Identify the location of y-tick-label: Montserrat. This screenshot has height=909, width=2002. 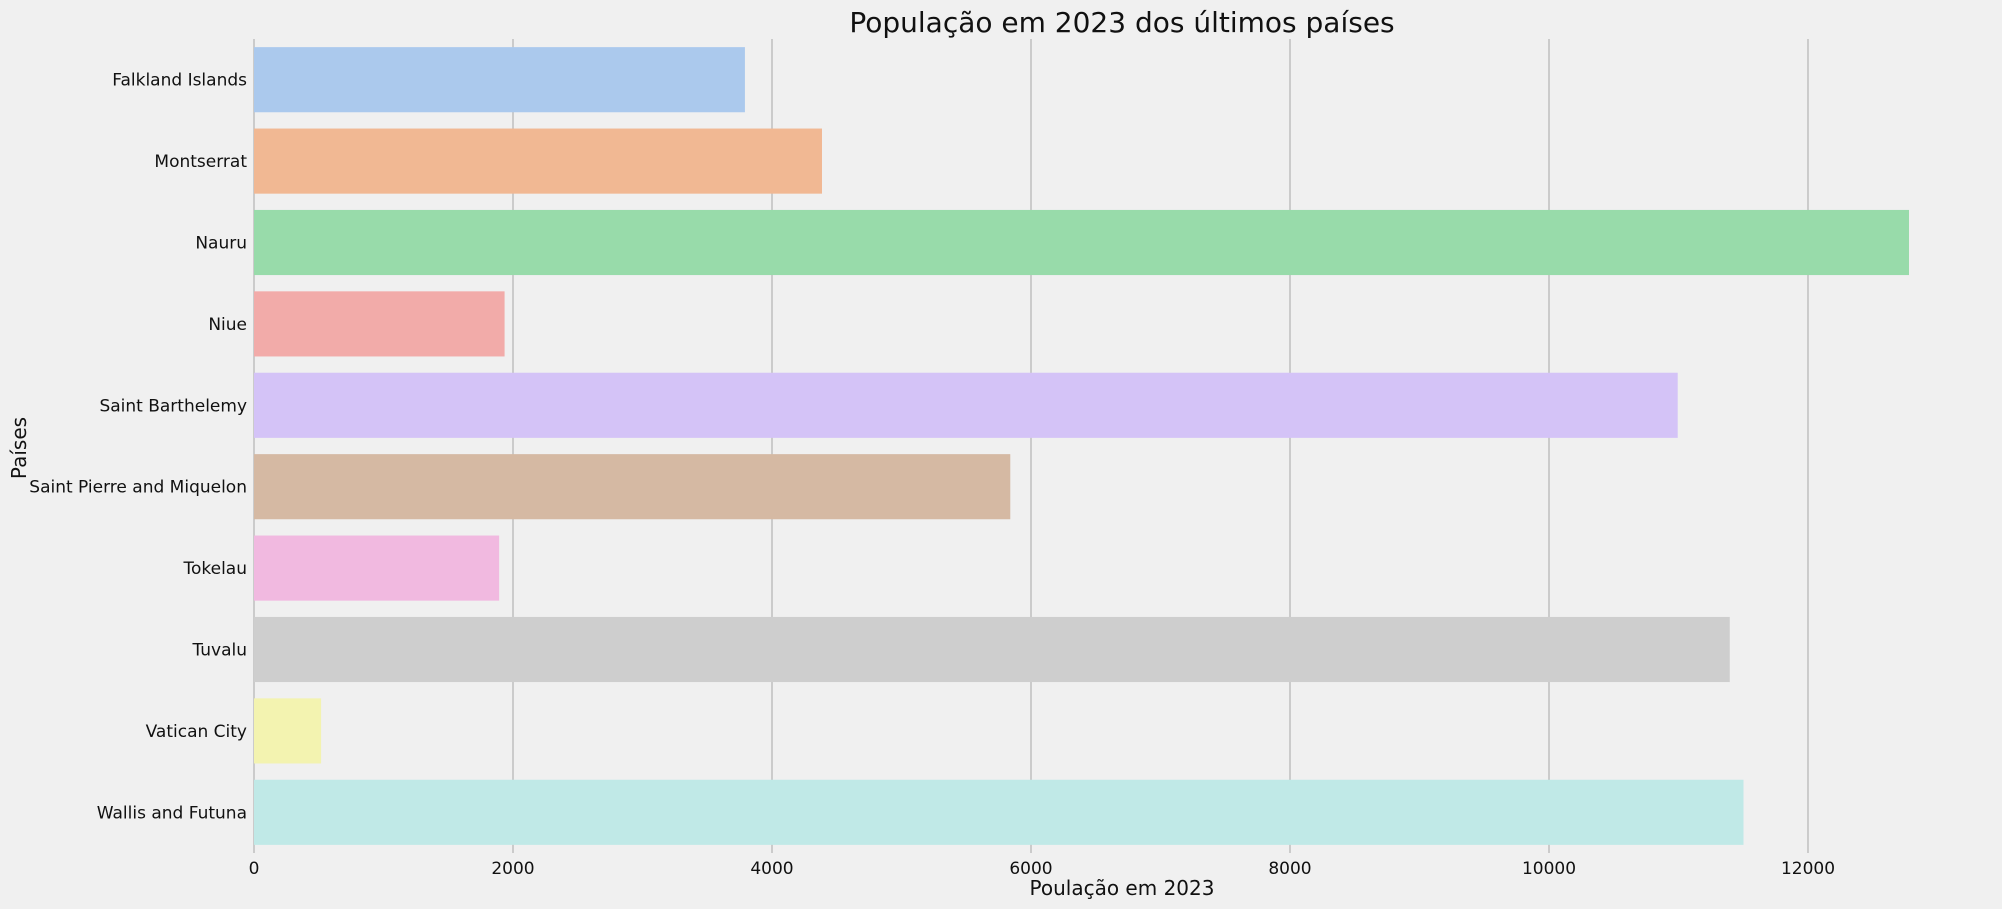
(200, 162).